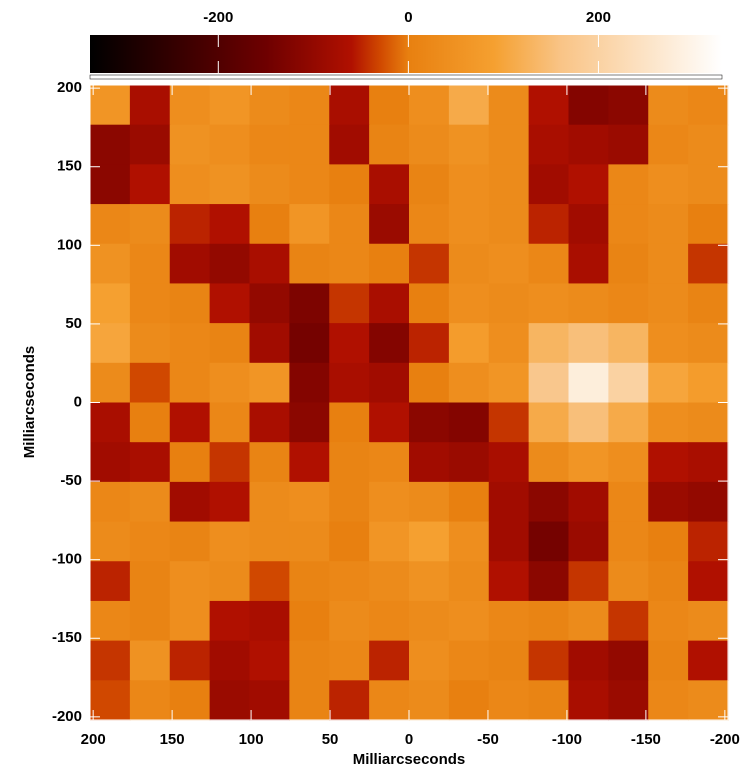  What do you see at coordinates (406, 77) in the screenshot?
I see `colorbar-underline` at bounding box center [406, 77].